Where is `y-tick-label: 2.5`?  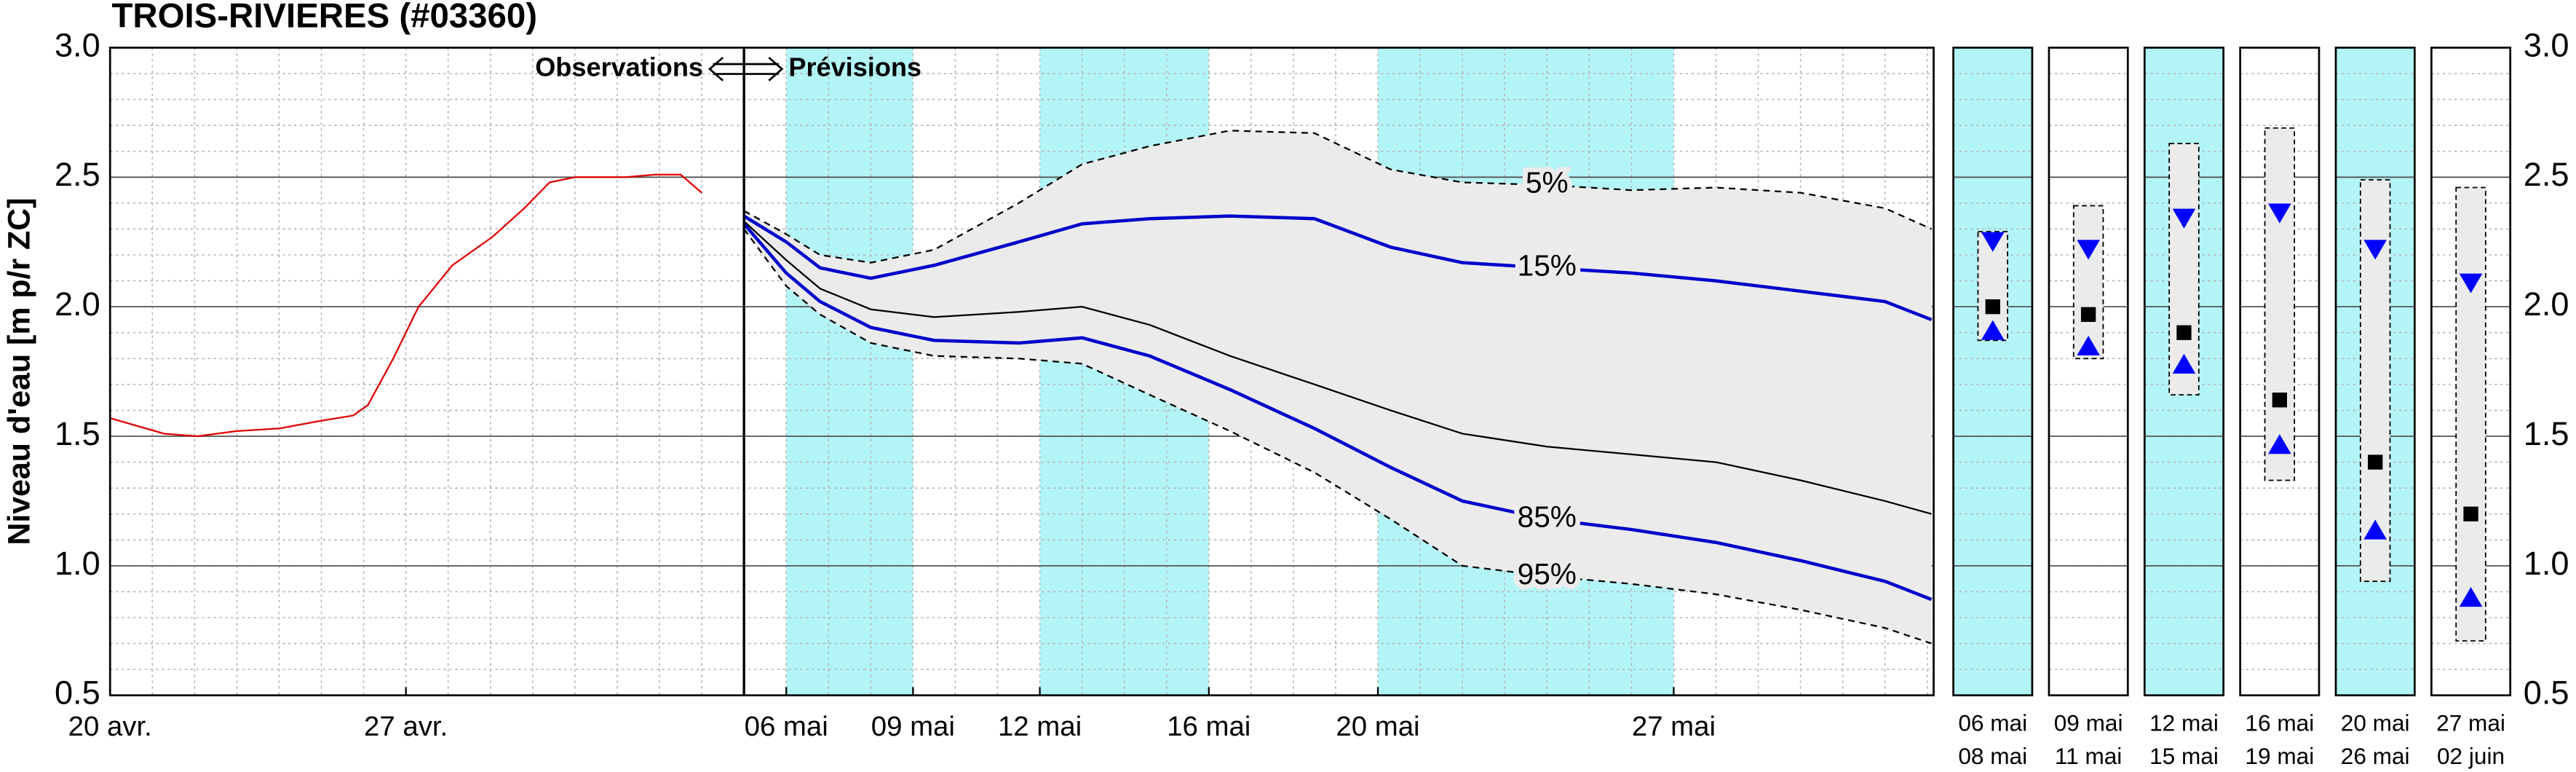
y-tick-label: 2.5 is located at coordinates (77, 174).